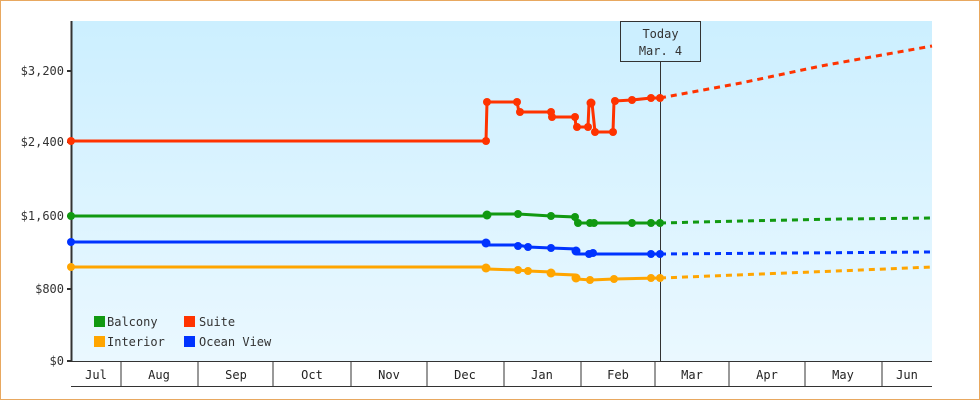 The width and height of the screenshot is (980, 400). I want to click on x-tick-label: Oct, so click(312, 375).